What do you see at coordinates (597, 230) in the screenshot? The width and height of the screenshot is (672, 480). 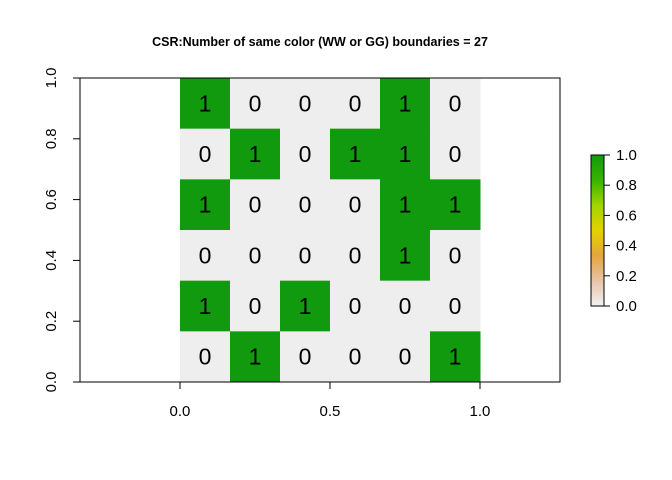 I see `legend-color-bar` at bounding box center [597, 230].